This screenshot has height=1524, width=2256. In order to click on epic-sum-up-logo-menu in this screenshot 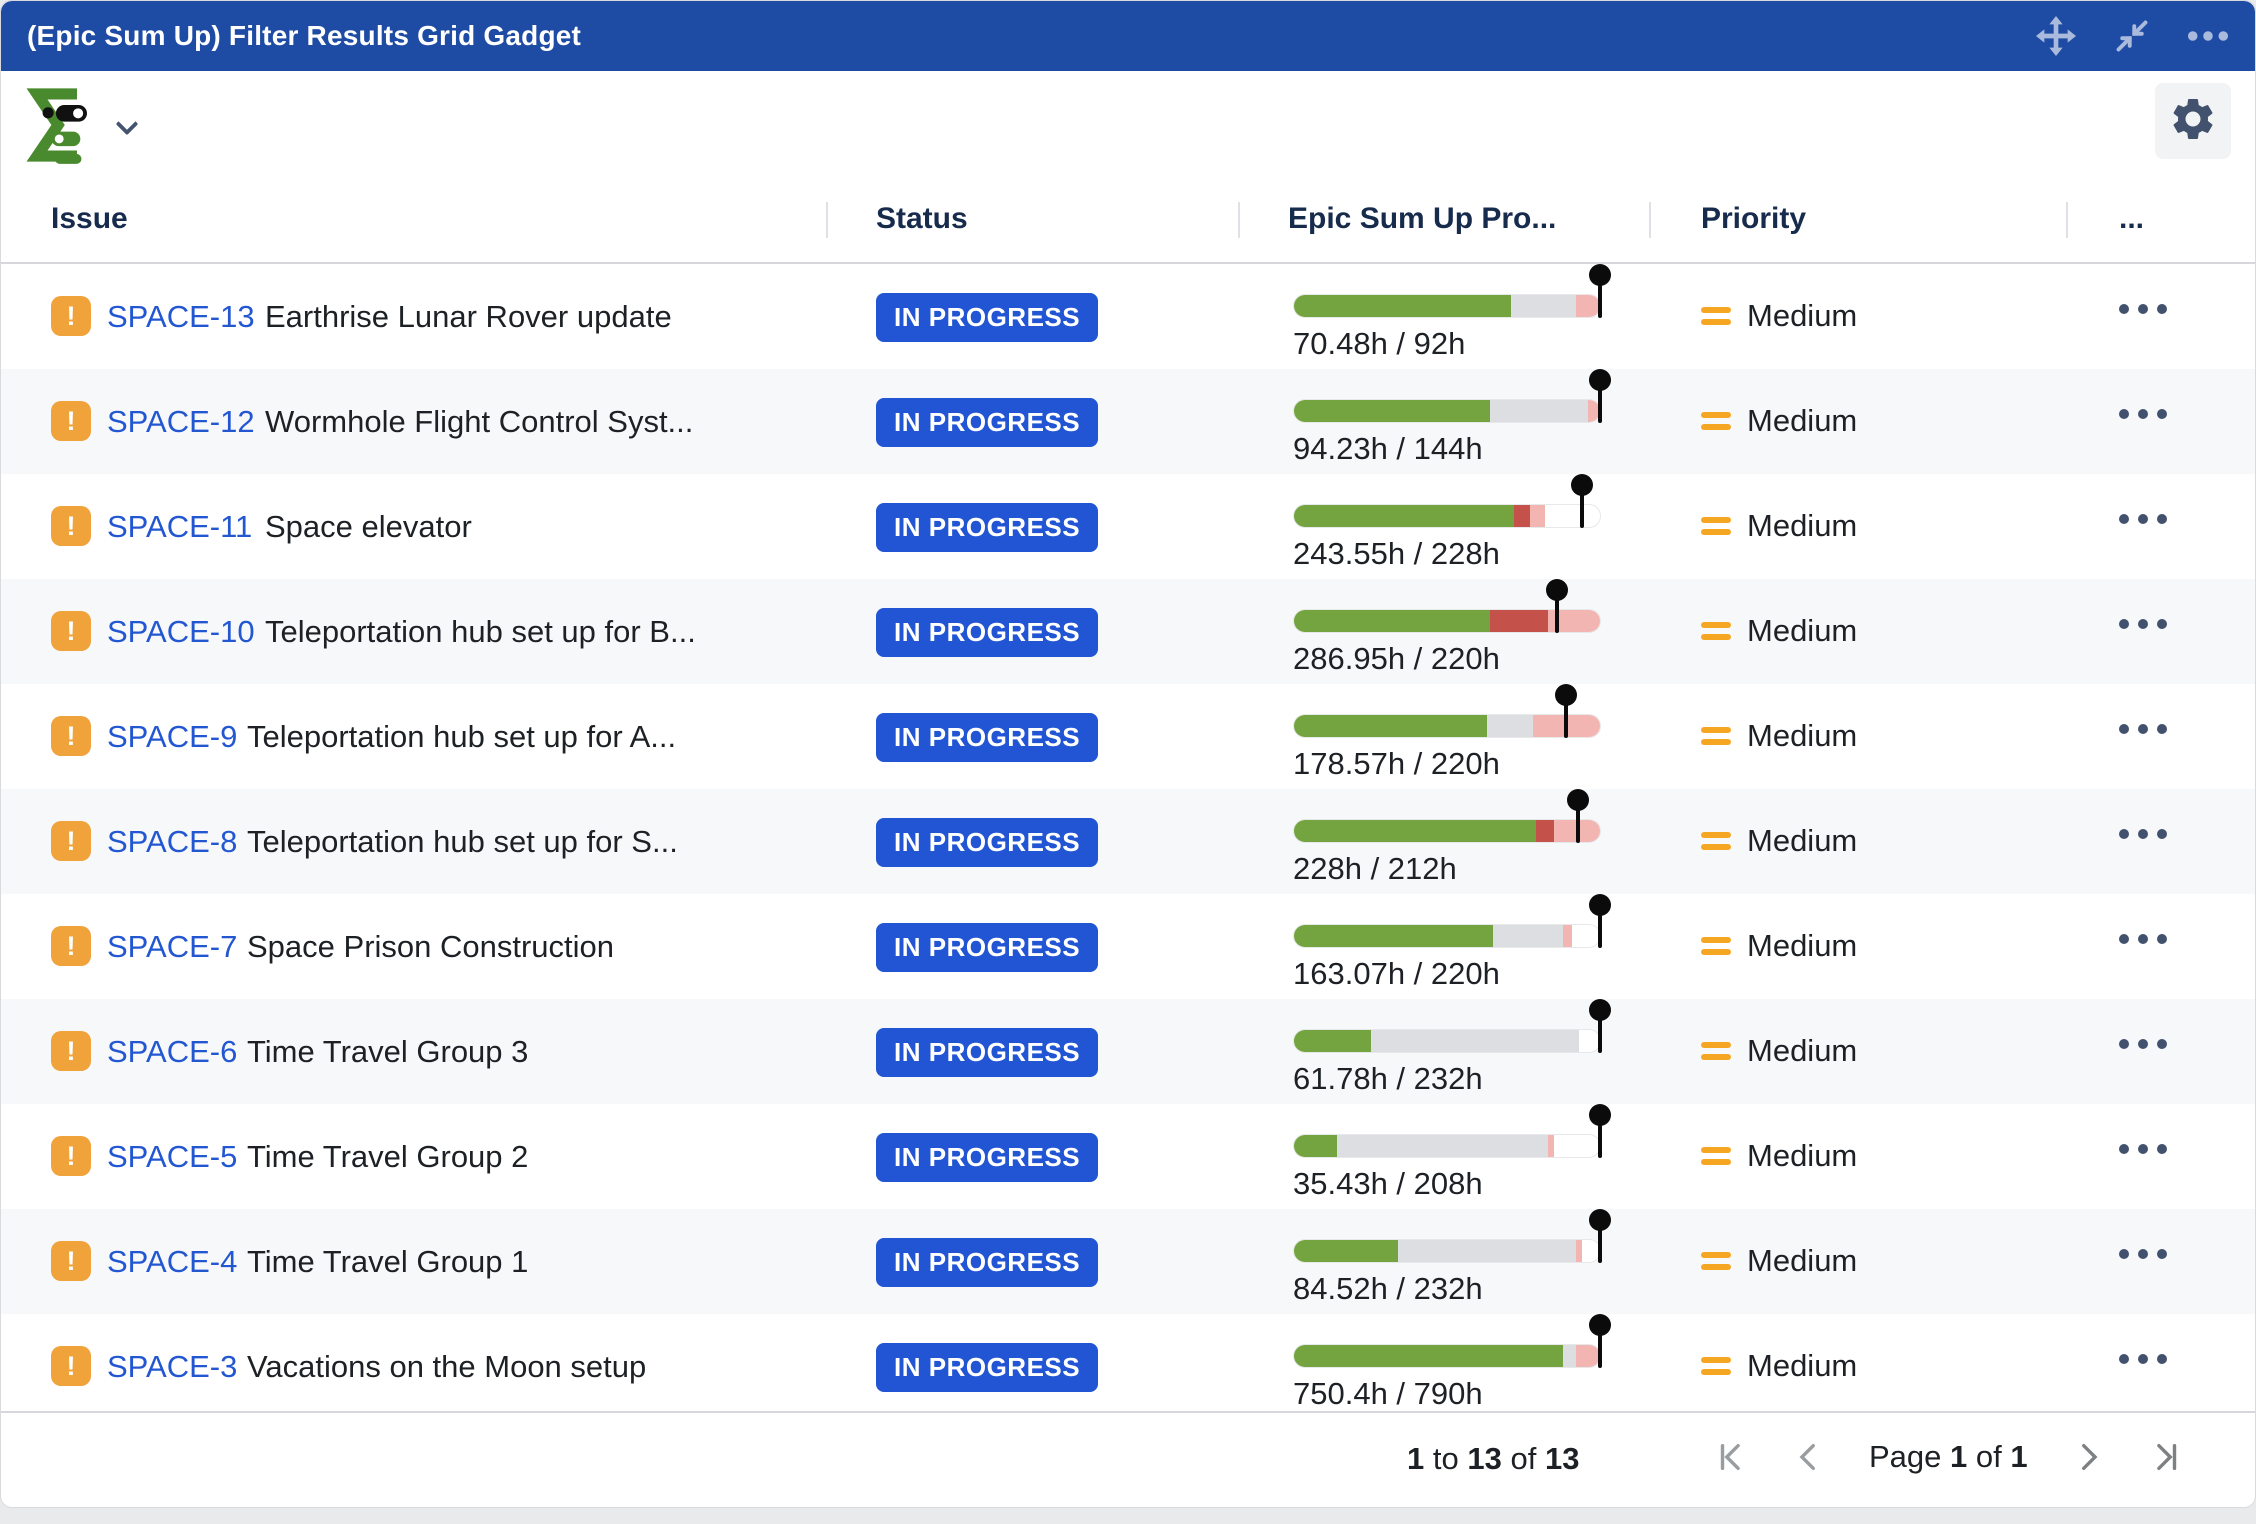, I will do `click(80, 127)`.